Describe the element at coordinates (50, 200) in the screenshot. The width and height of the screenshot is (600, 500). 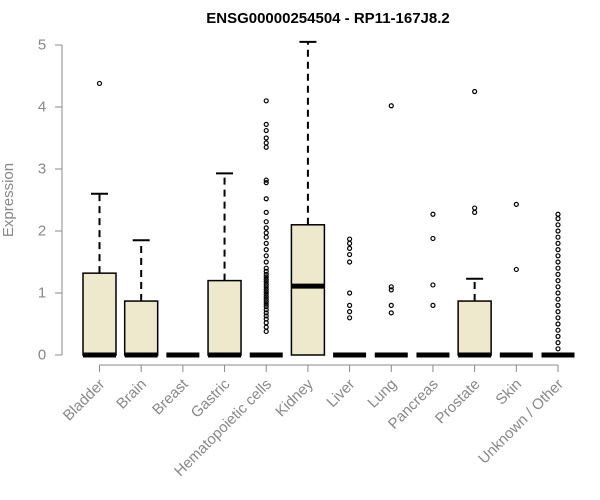
I see `y-axis: 0 1 2 3 4 5` at that location.